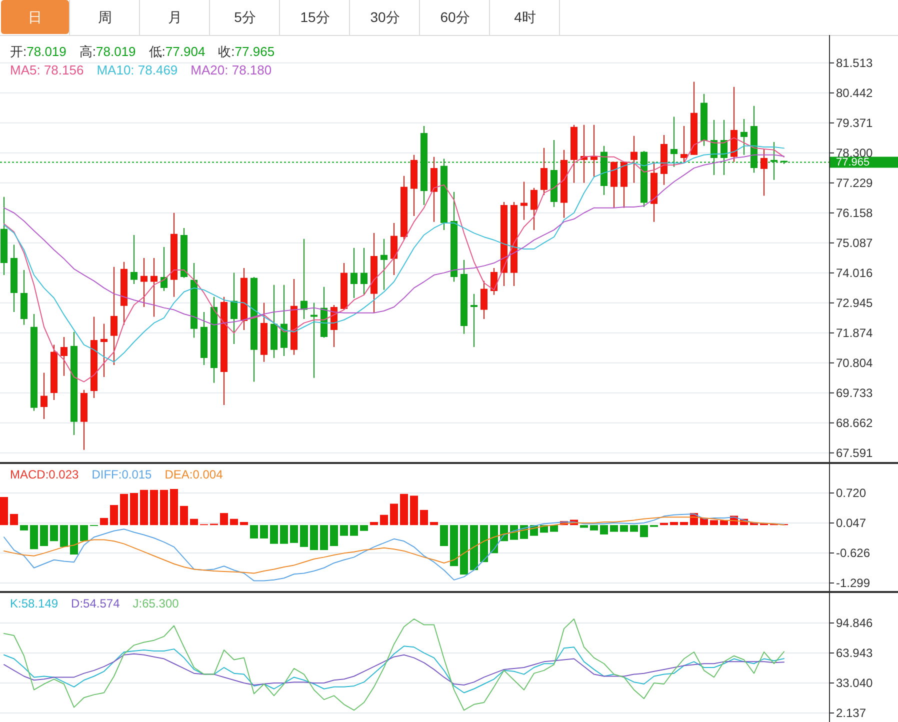 Image resolution: width=898 pixels, height=722 pixels. I want to click on text: MA20: 78.180, so click(231, 70).